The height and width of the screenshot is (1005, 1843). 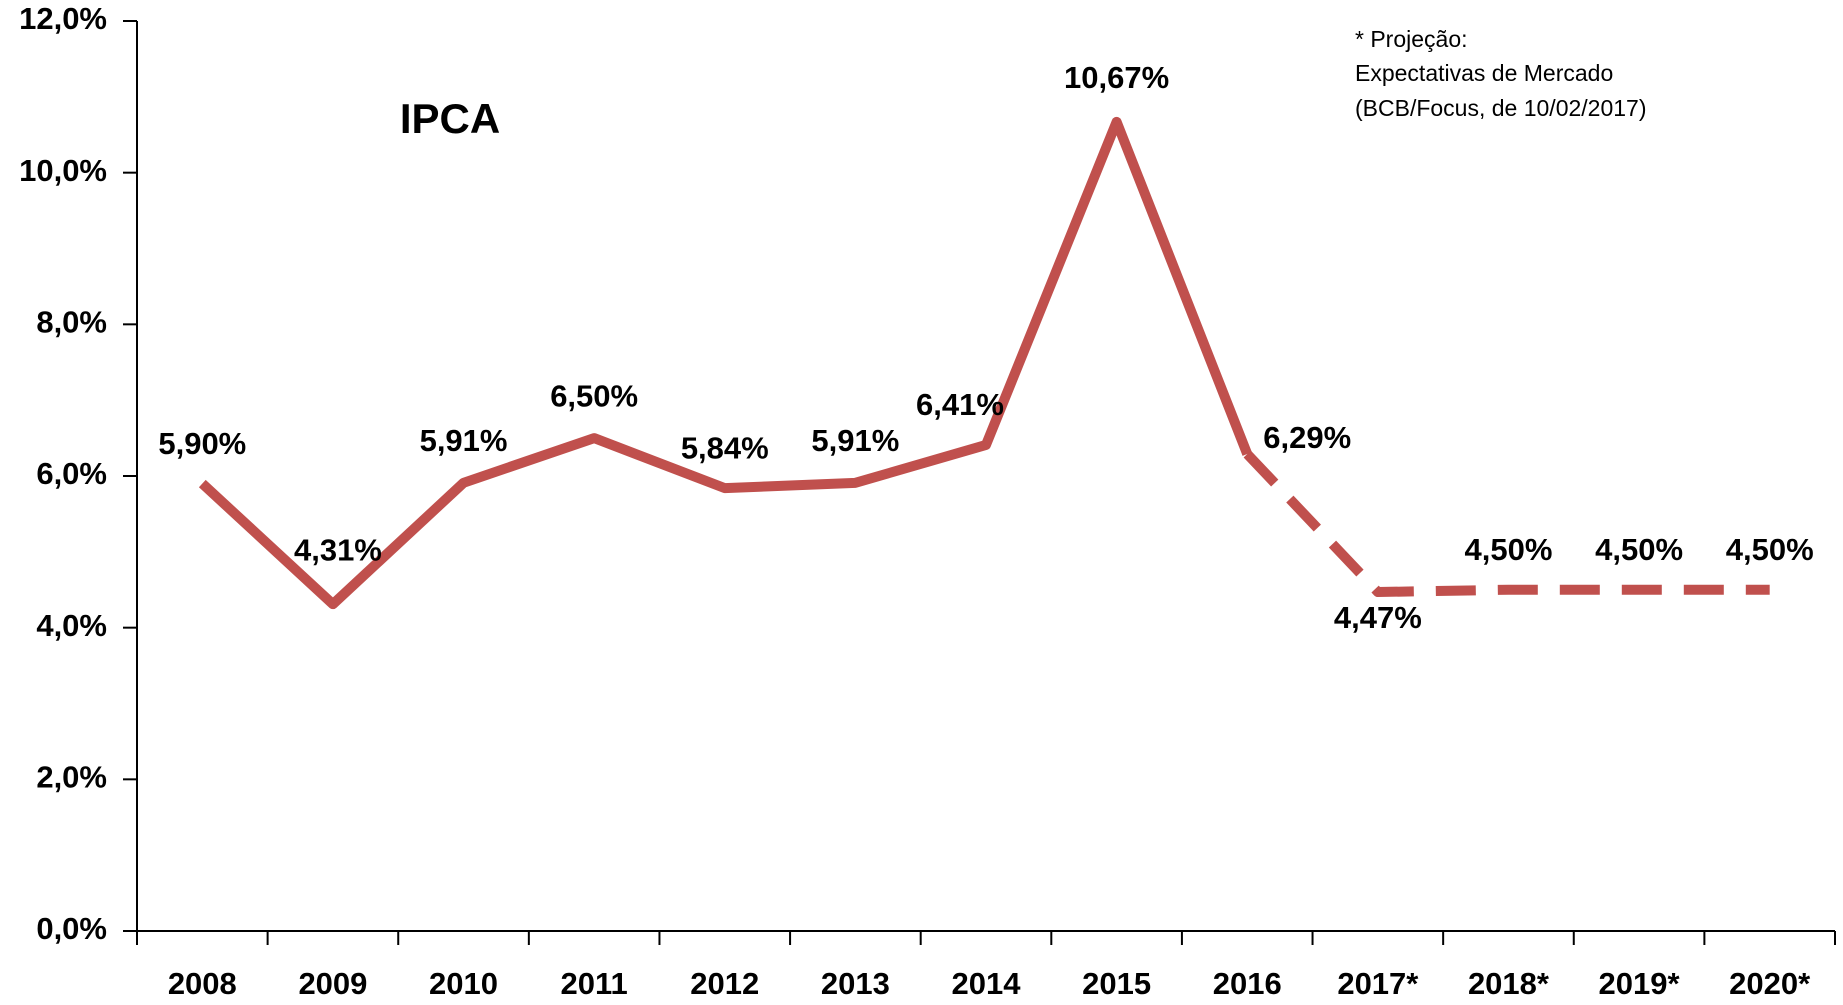 I want to click on data-label: 5,84%, so click(x=725, y=447).